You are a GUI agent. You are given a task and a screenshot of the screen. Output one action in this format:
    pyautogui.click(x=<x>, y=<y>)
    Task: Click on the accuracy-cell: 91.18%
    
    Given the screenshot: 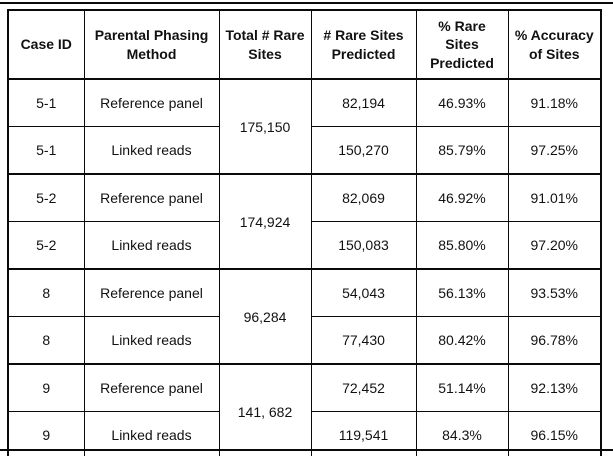 What is the action you would take?
    pyautogui.click(x=554, y=102)
    